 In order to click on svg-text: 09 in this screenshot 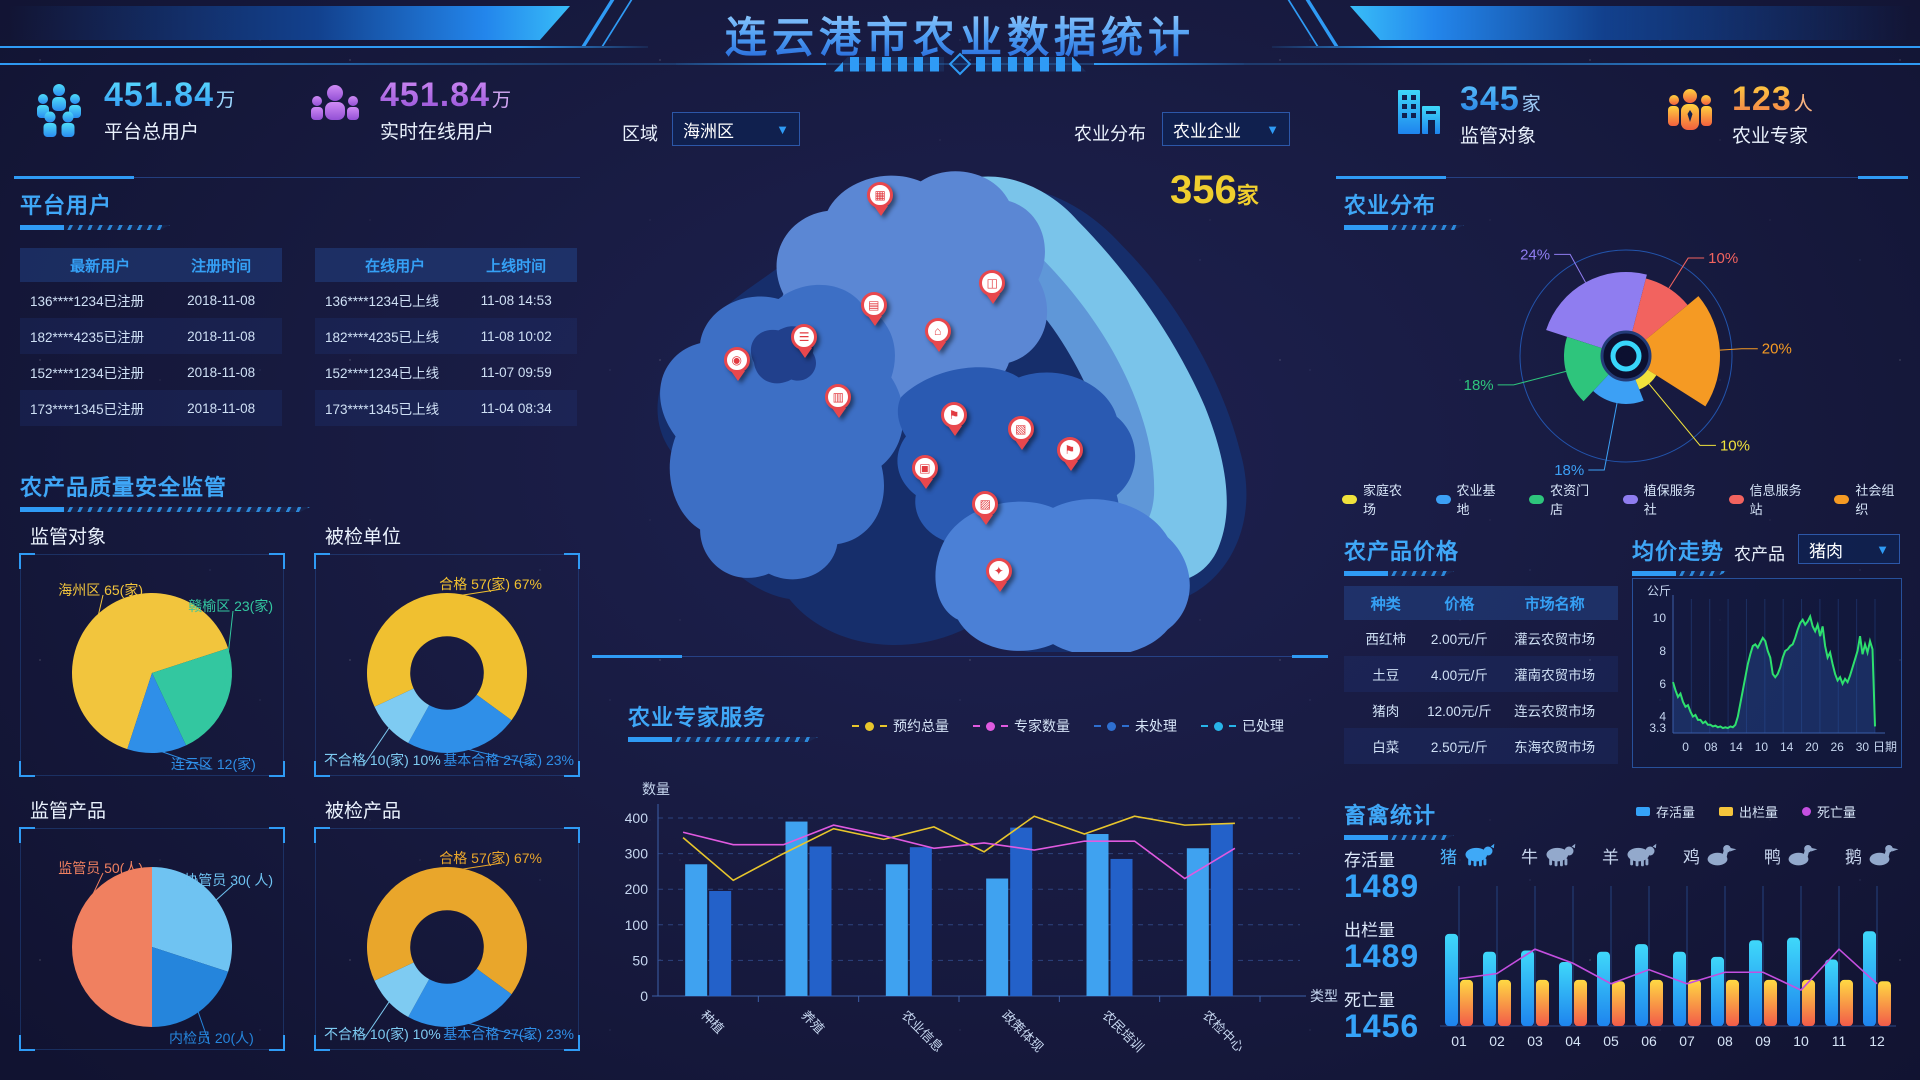, I will do `click(1763, 1041)`.